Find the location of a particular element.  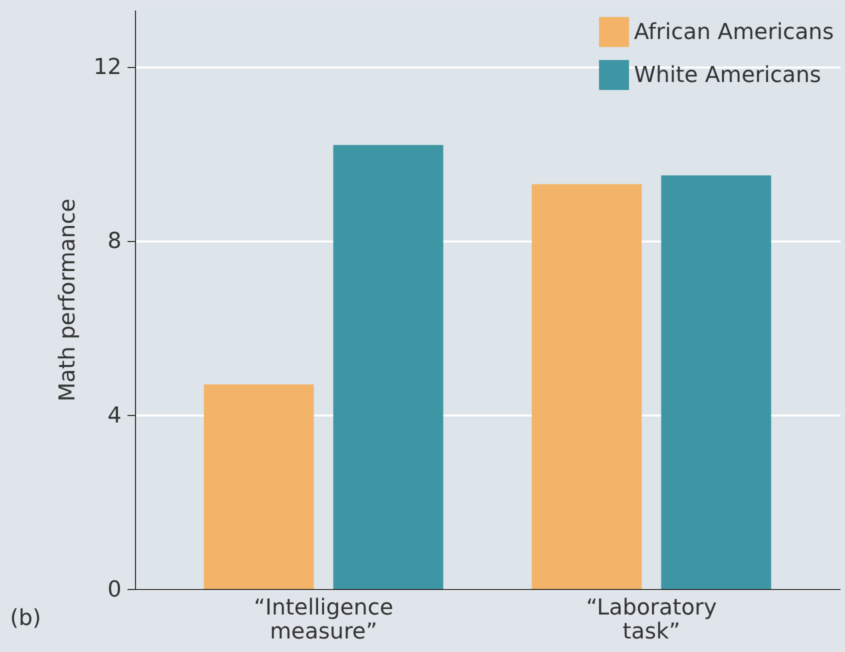

x-tick-label: “Laboratory task” is located at coordinates (651, 620).